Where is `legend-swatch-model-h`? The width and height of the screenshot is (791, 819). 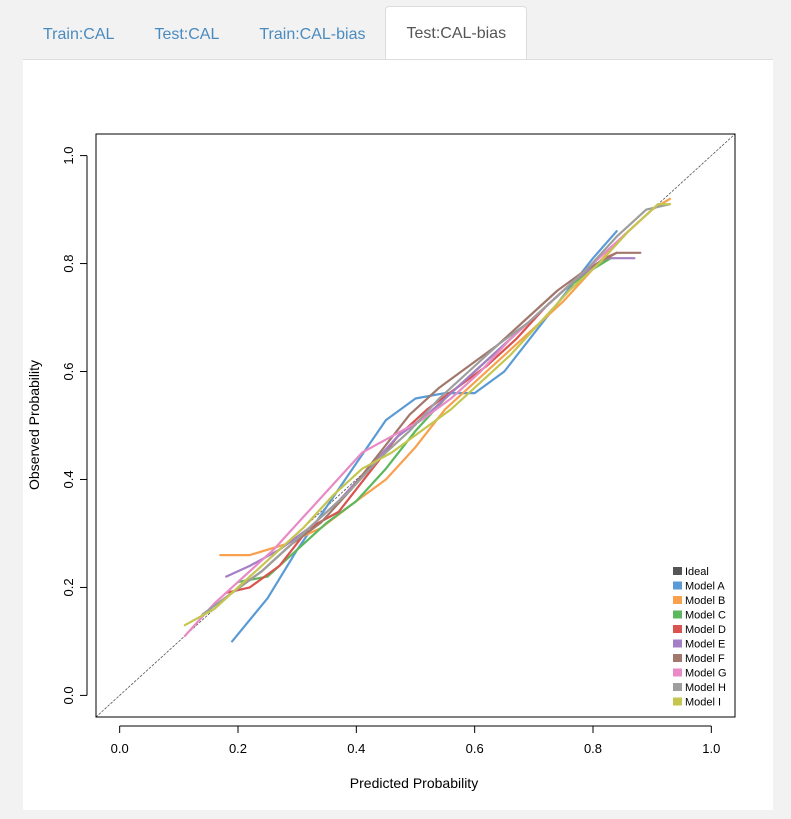 legend-swatch-model-h is located at coordinates (677, 687).